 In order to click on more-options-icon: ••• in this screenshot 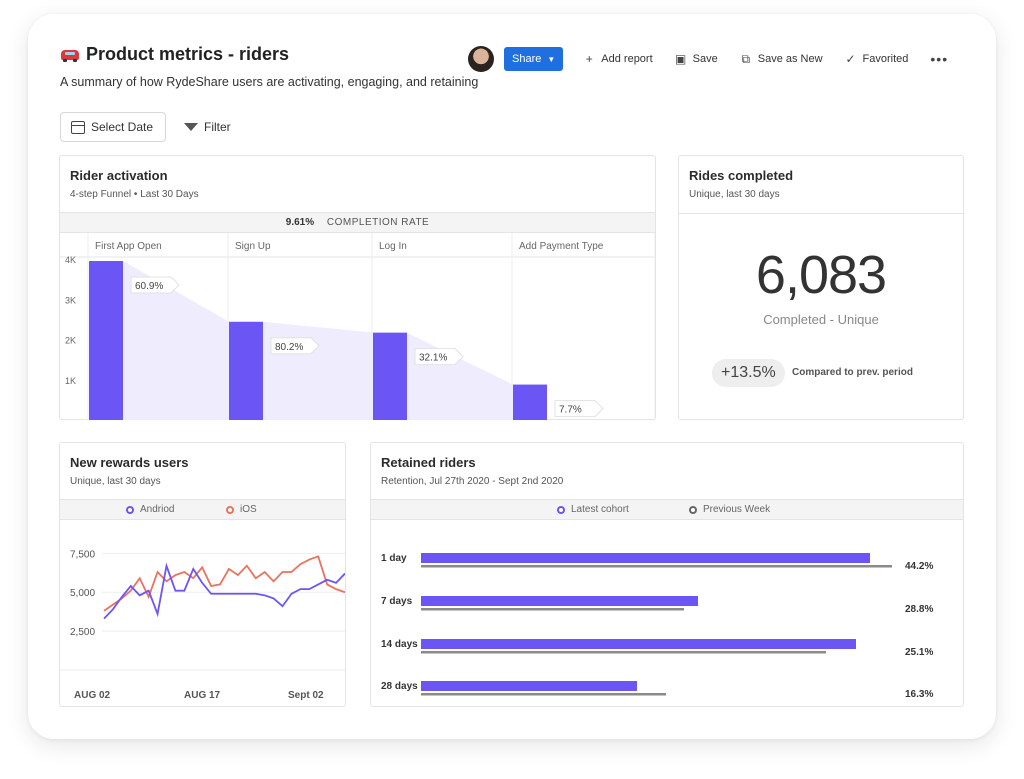, I will do `click(939, 59)`.